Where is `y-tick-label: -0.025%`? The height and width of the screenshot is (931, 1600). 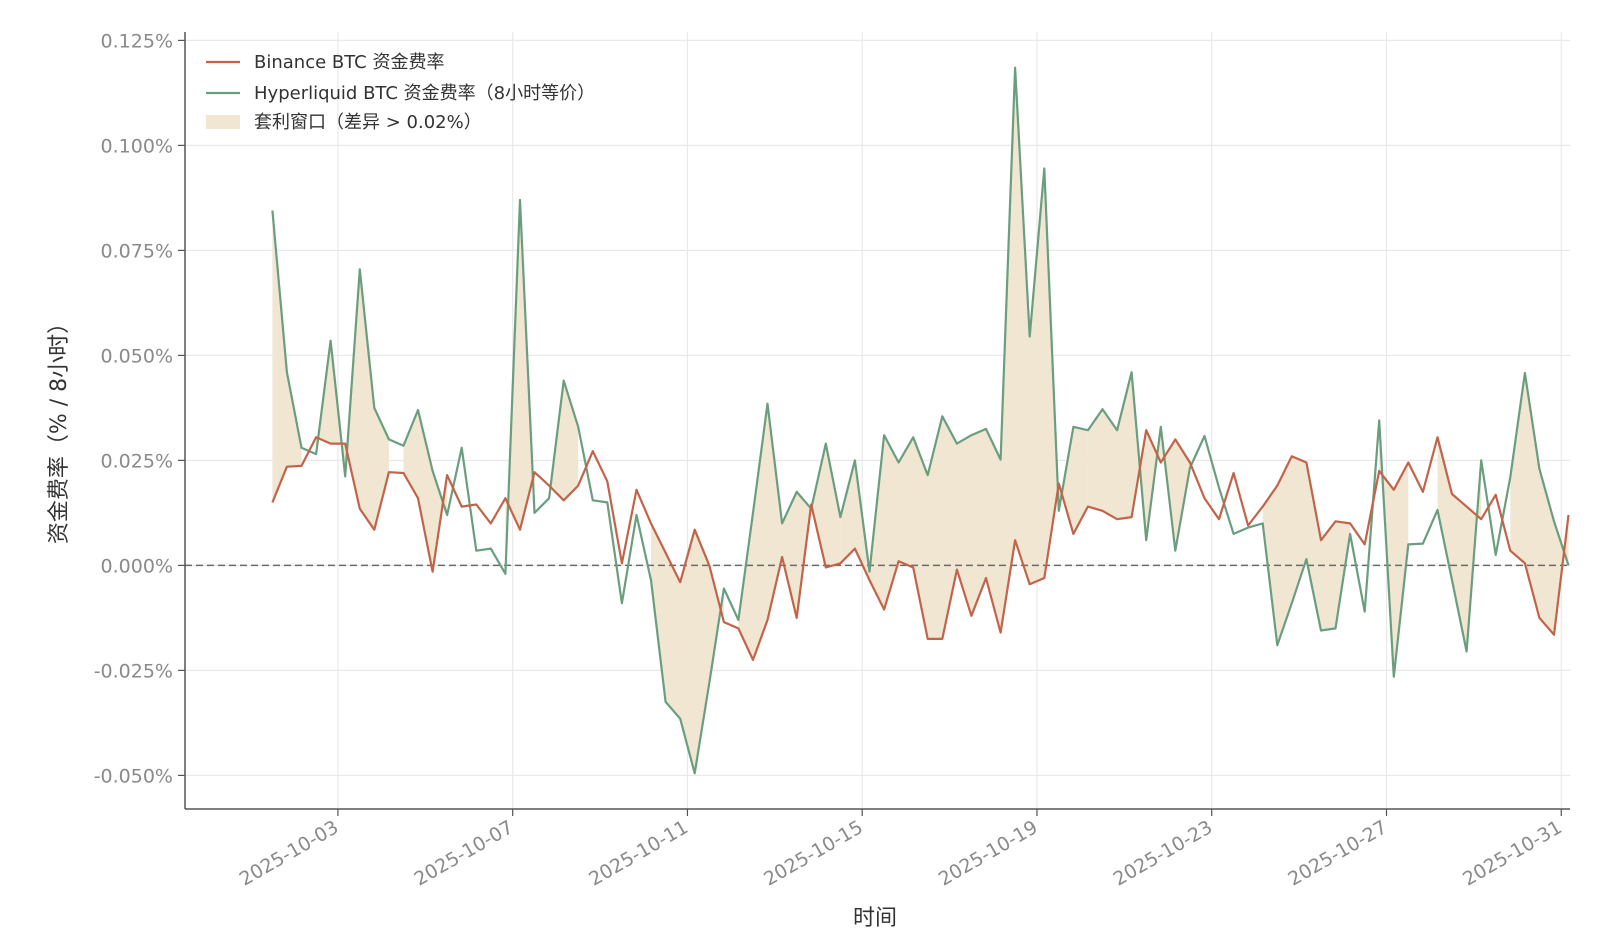 y-tick-label: -0.025% is located at coordinates (133, 671).